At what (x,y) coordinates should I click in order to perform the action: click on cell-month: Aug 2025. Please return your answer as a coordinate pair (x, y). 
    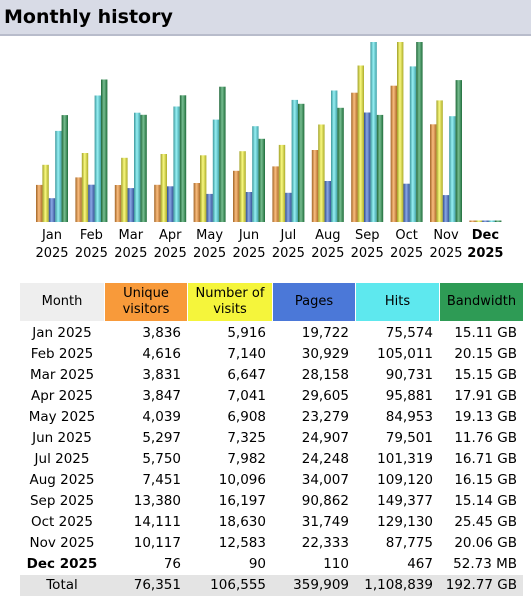
    Looking at the image, I should click on (62, 480).